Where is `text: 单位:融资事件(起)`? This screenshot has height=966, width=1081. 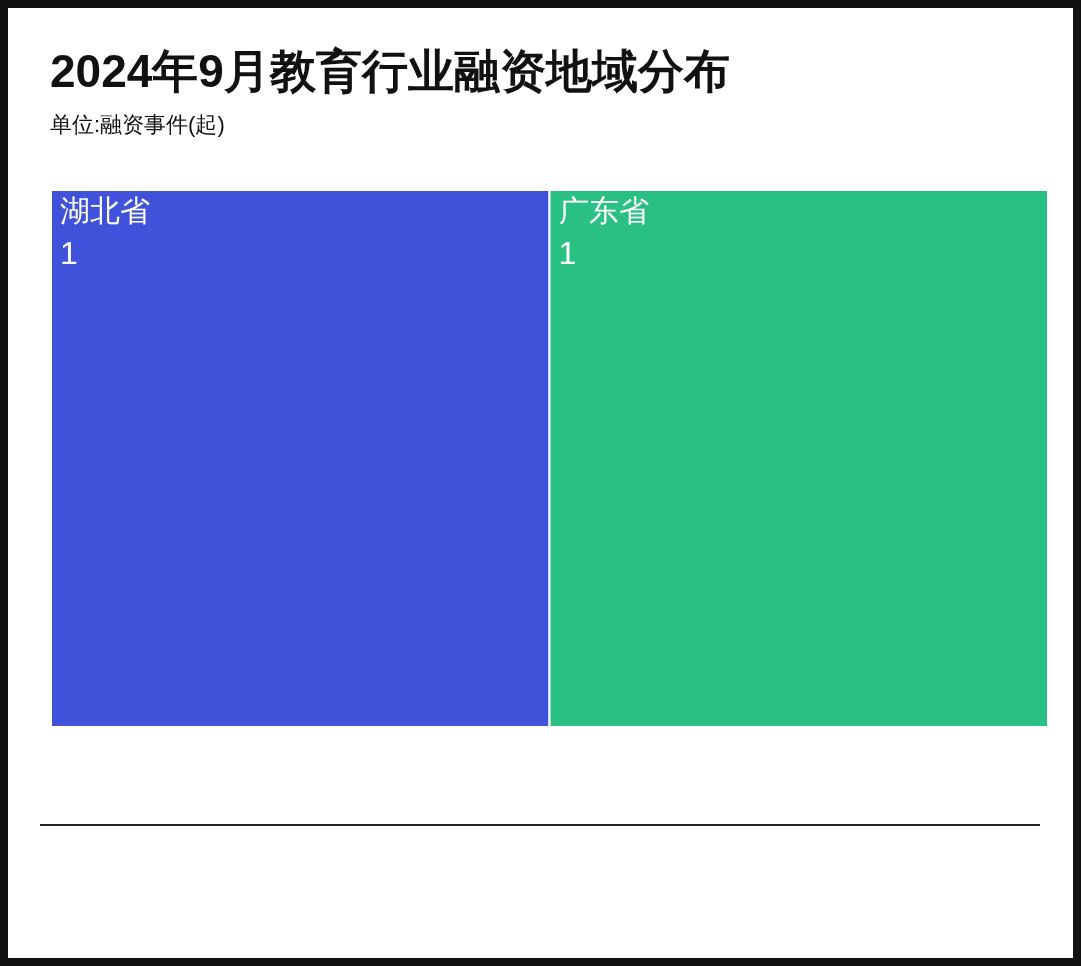
text: 单位:融资事件(起) is located at coordinates (137, 124).